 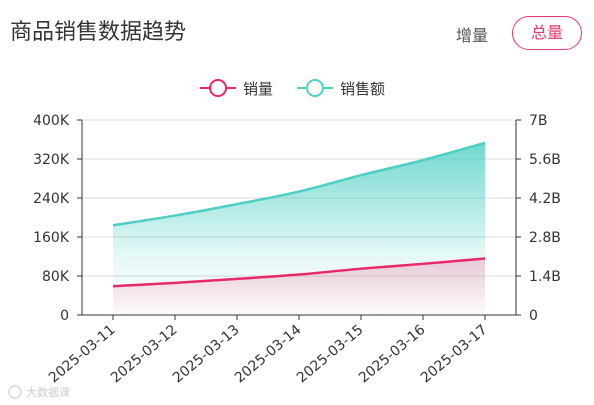 What do you see at coordinates (545, 238) in the screenshot?
I see `y-right-tick-label: 2.8B` at bounding box center [545, 238].